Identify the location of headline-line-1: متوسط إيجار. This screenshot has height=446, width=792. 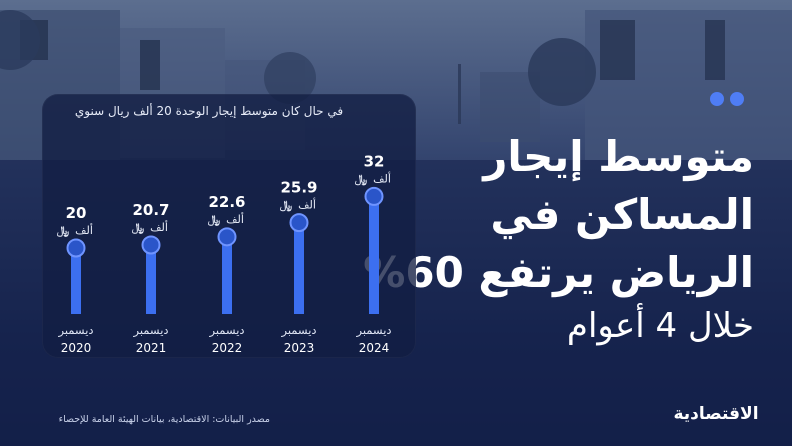
(618, 156).